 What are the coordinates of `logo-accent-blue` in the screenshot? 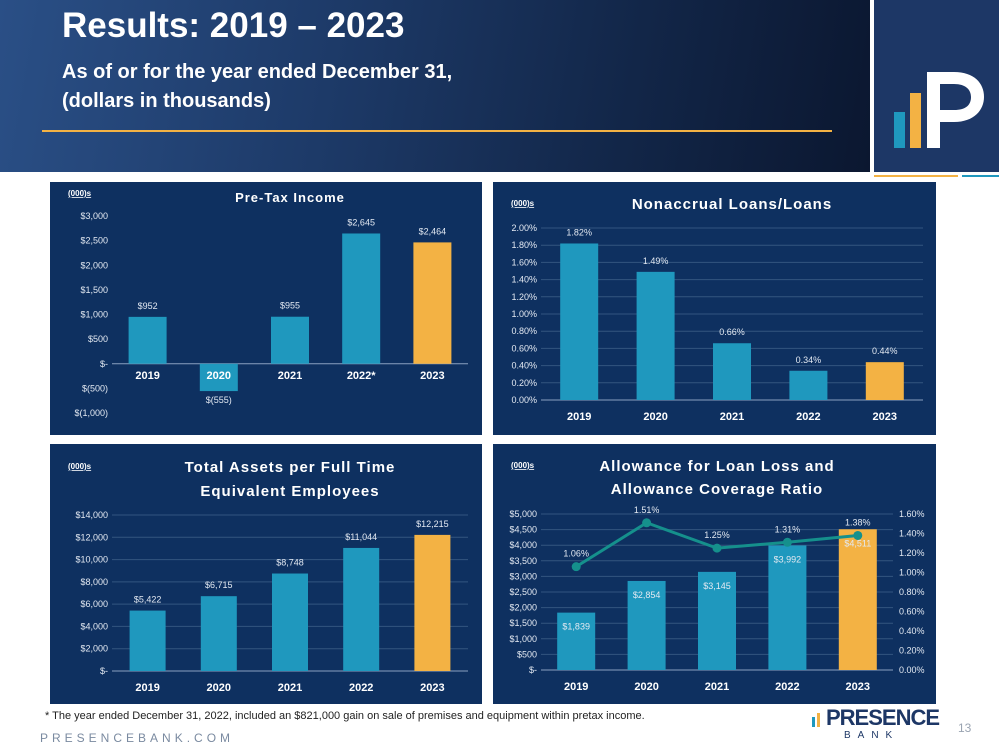 It's located at (980, 176).